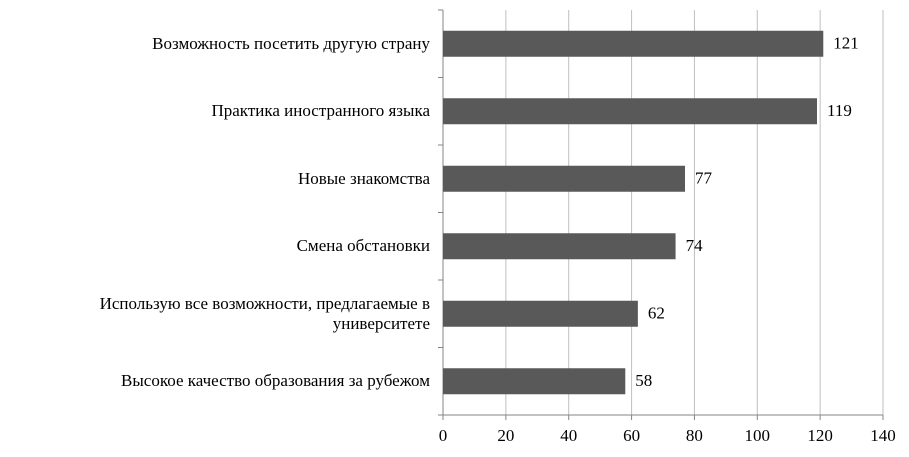  Describe the element at coordinates (758, 435) in the screenshot. I see `x-tick-label: 100` at that location.